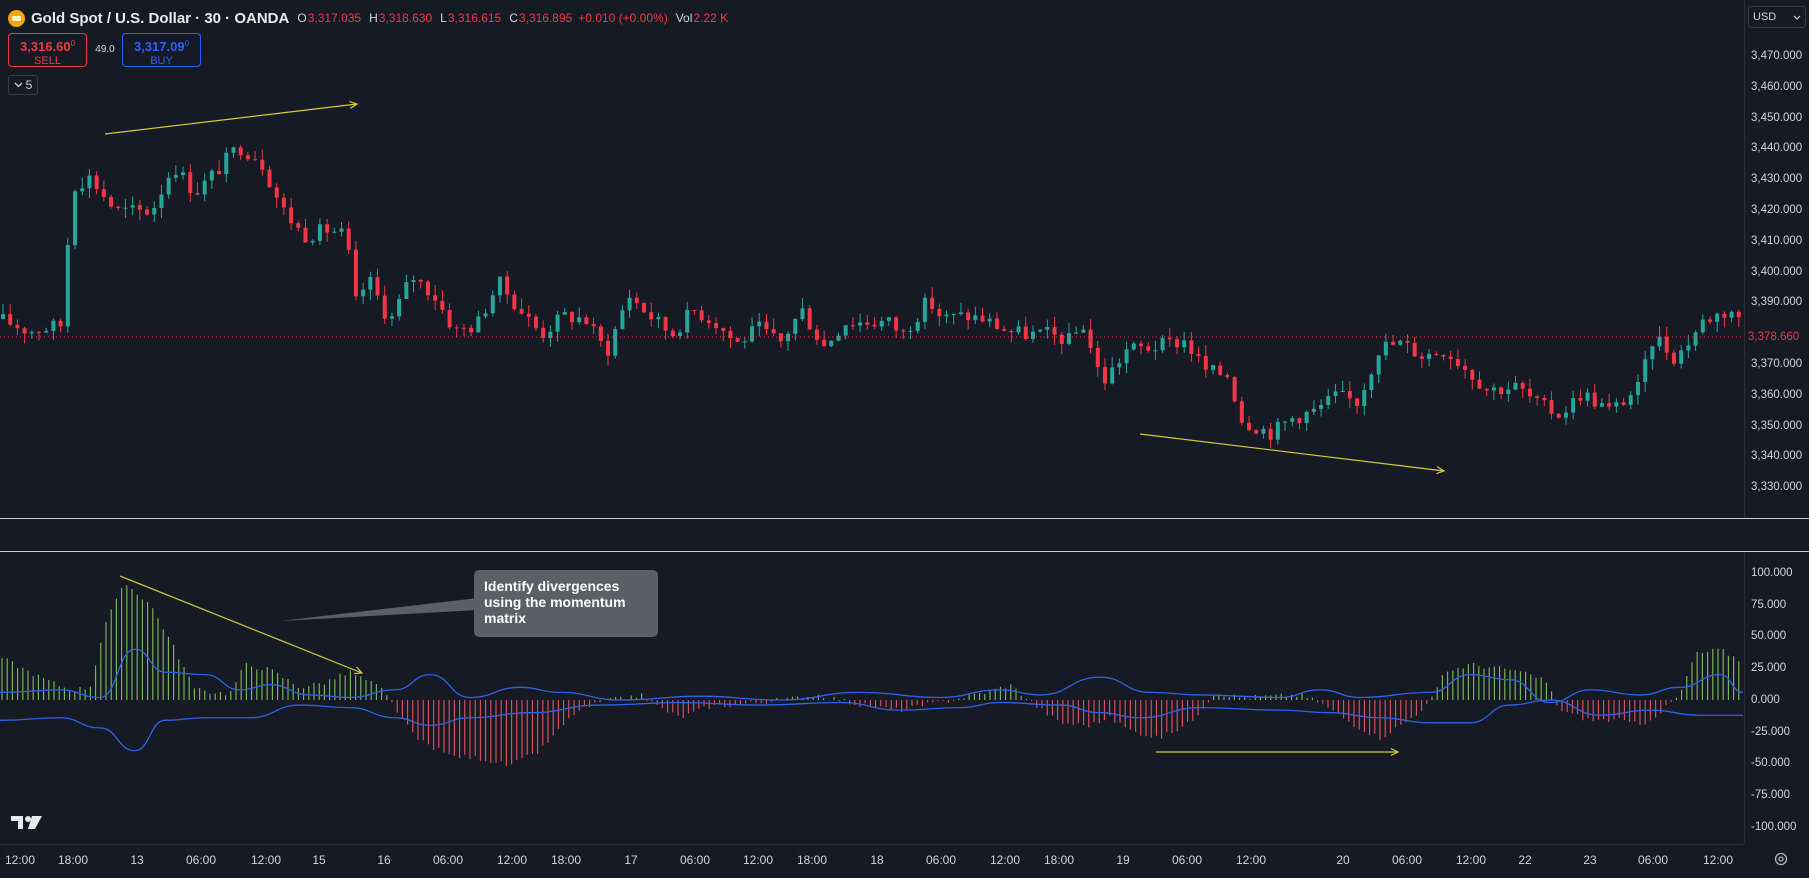 The width and height of the screenshot is (1809, 878). Describe the element at coordinates (241, 625) in the screenshot. I see `momentum-lower-high-trendline` at that location.